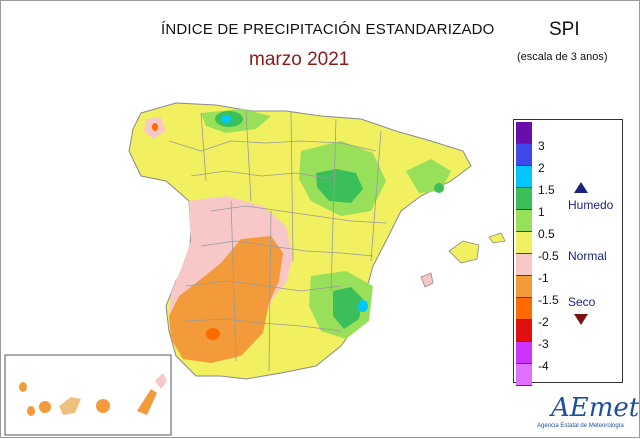 This screenshot has height=439, width=640. What do you see at coordinates (439, 188) in the screenshot?
I see `green-zone-catalonia` at bounding box center [439, 188].